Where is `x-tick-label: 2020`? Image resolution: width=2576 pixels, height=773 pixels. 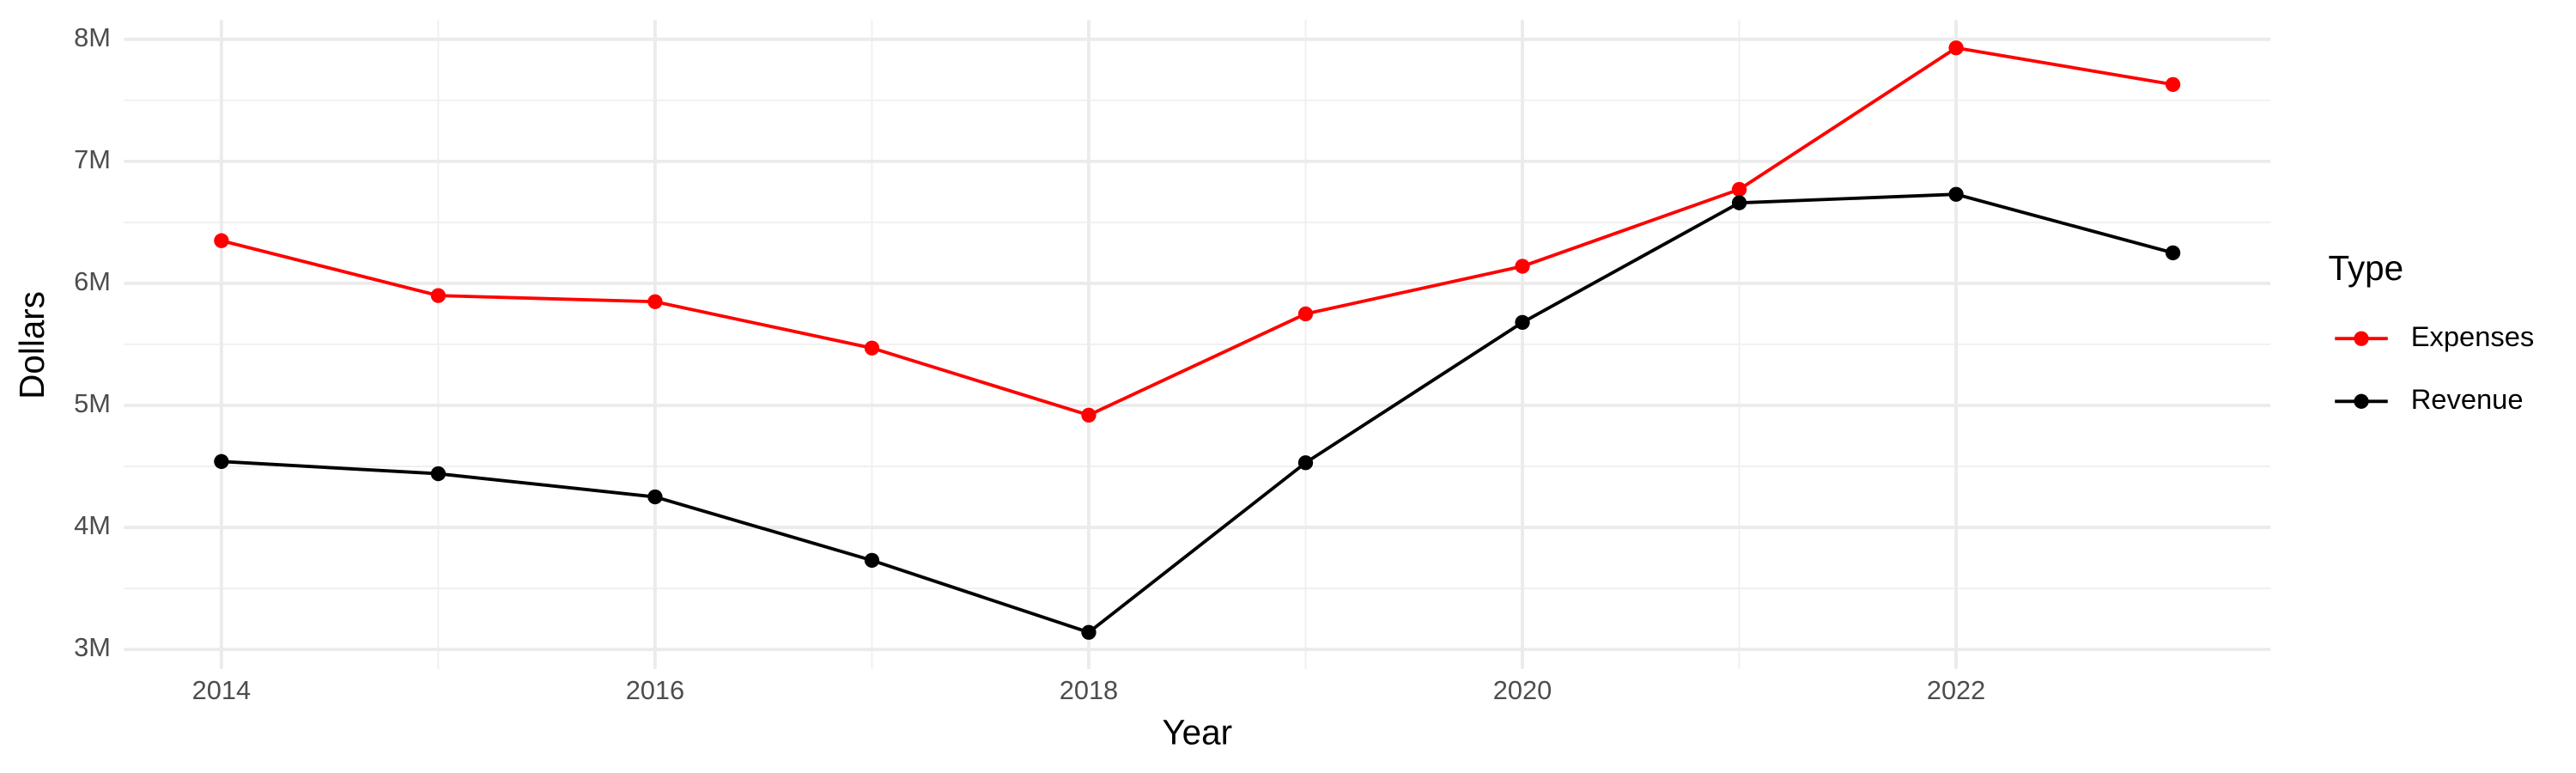
x-tick-label: 2020 is located at coordinates (1522, 690).